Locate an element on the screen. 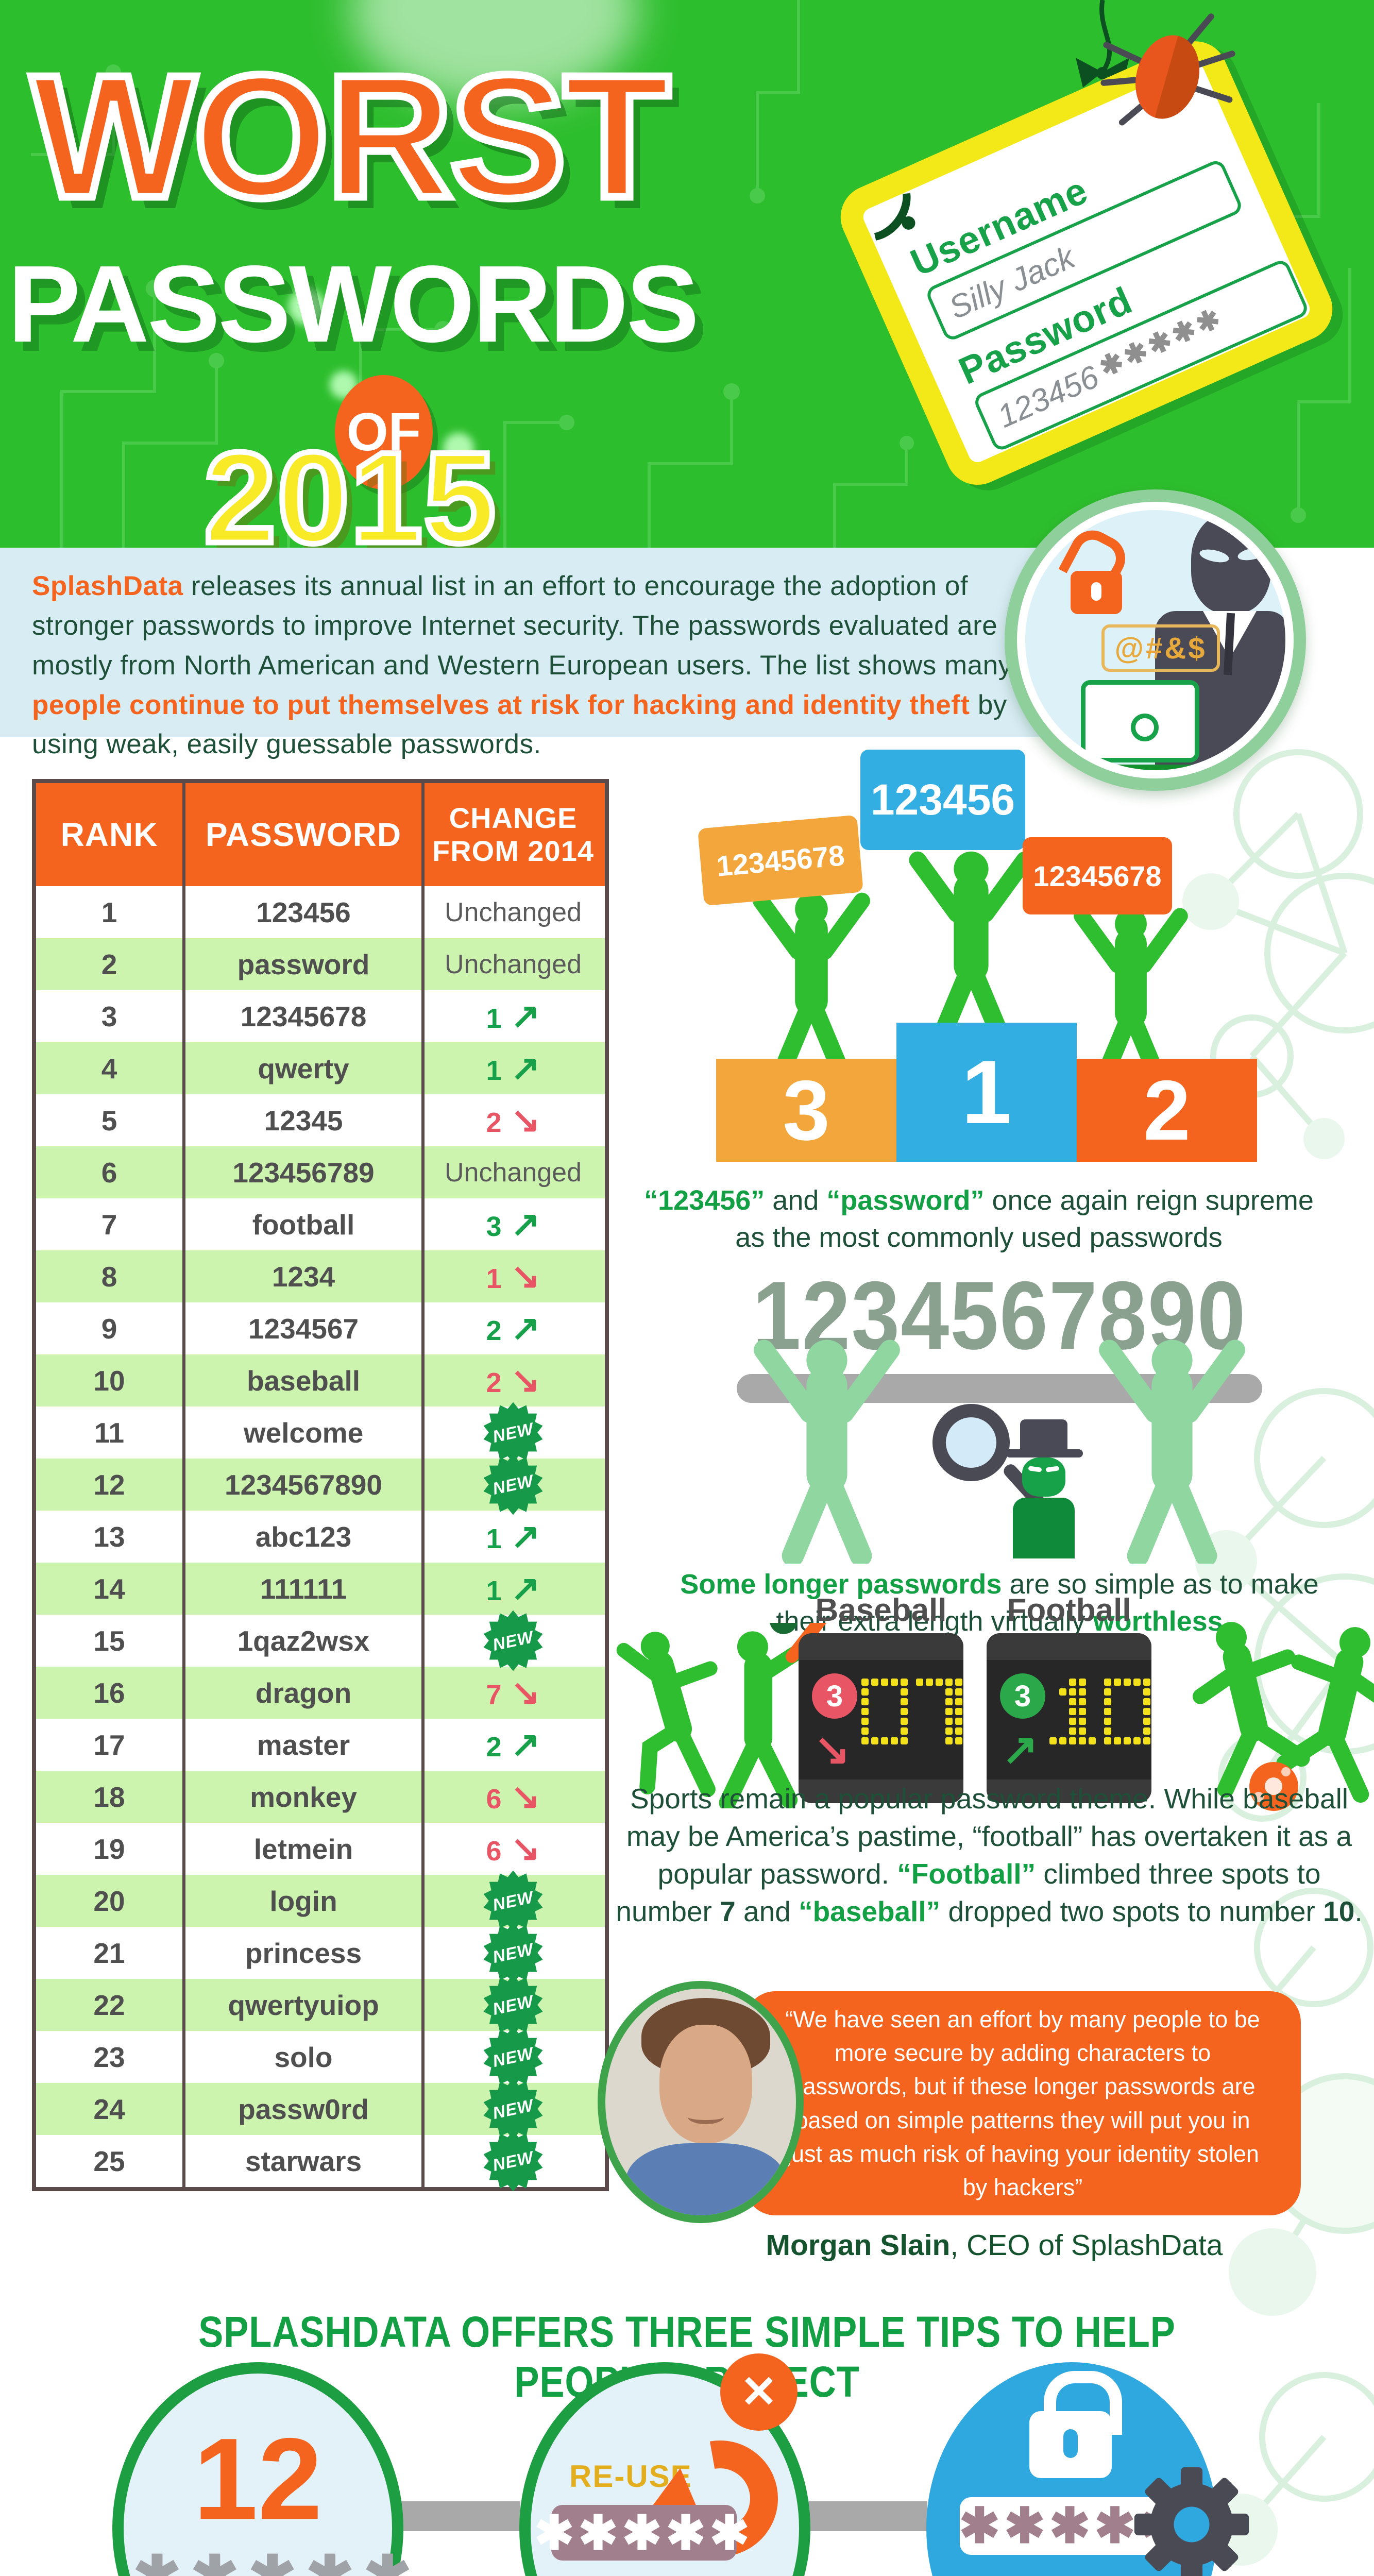 This screenshot has height=2576, width=1374. football-change-badge: 3 is located at coordinates (1022, 1696).